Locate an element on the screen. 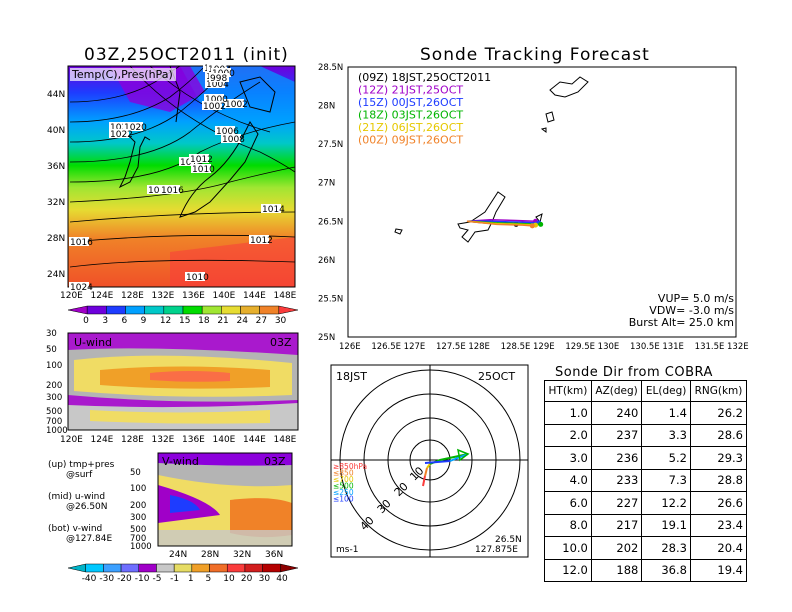 This screenshot has height=612, width=792. polar-date: 25OCT is located at coordinates (496, 376).